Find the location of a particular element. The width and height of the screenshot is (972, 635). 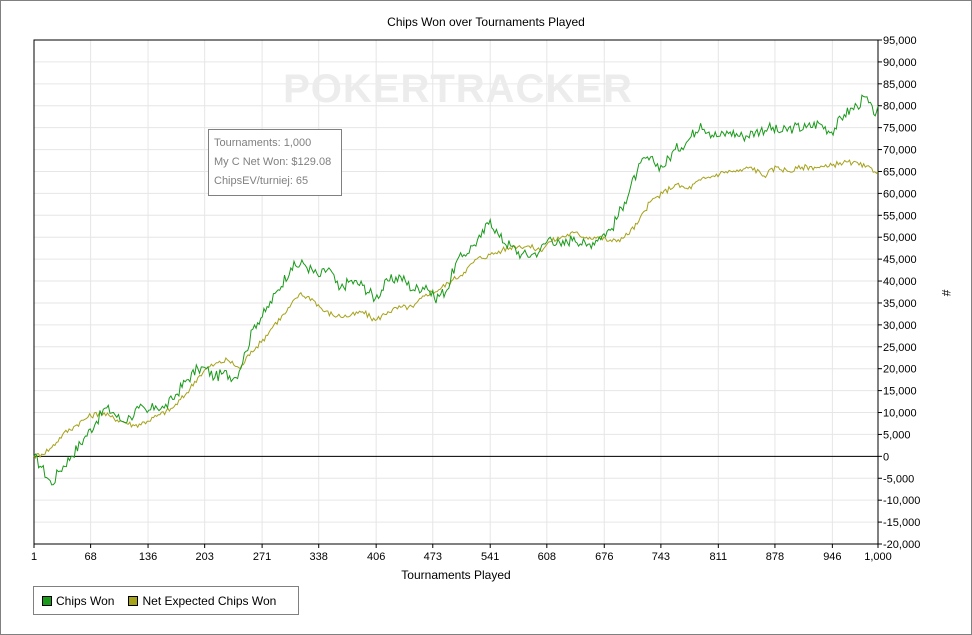

x-axis-label: Tournaments Played is located at coordinates (455, 575).